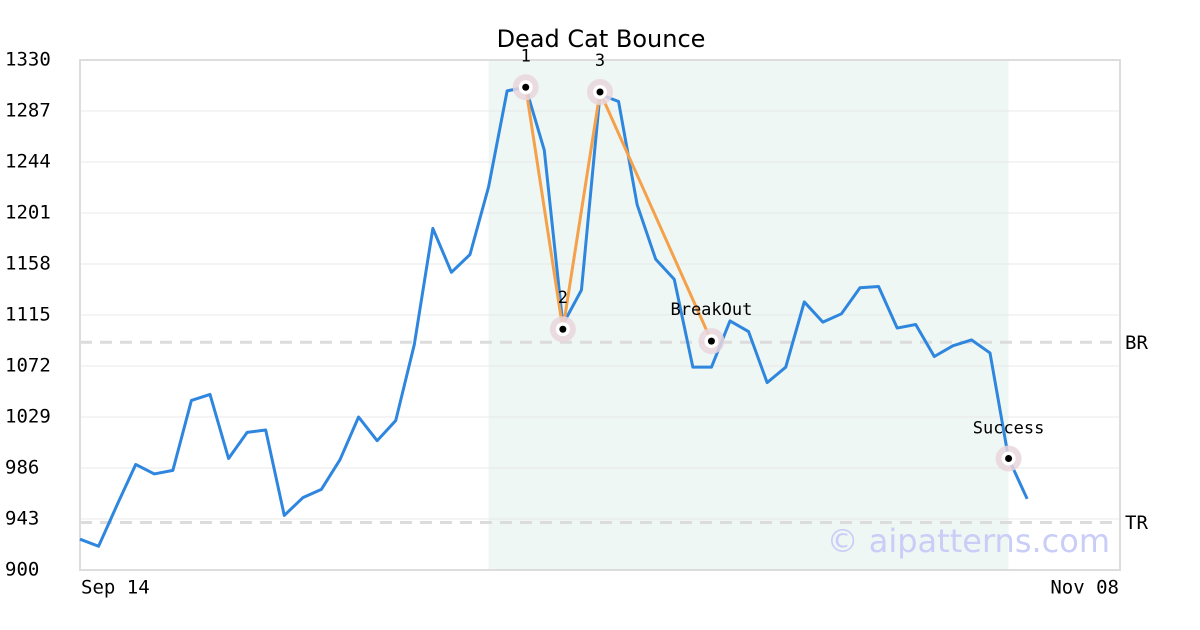 The height and width of the screenshot is (630, 1200). Describe the element at coordinates (28, 366) in the screenshot. I see `y-tick-label: 1072` at that location.